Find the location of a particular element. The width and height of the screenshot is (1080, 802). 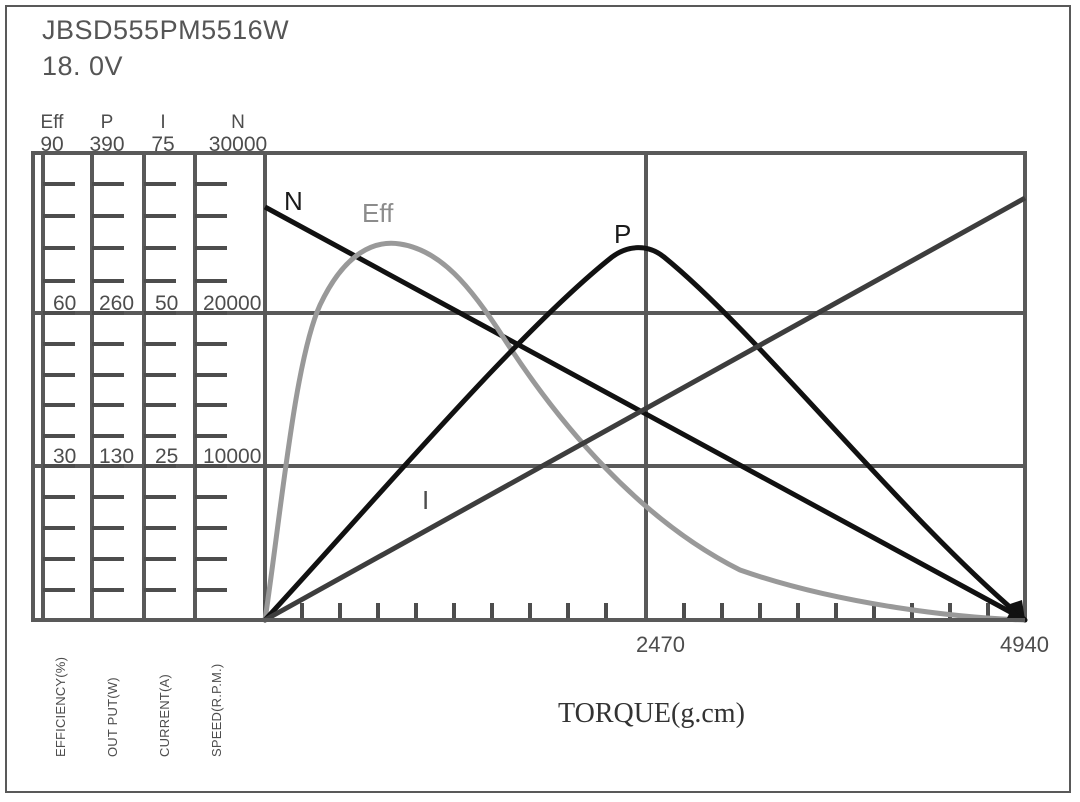

scale-value-p-260: 260 is located at coordinates (117, 303).